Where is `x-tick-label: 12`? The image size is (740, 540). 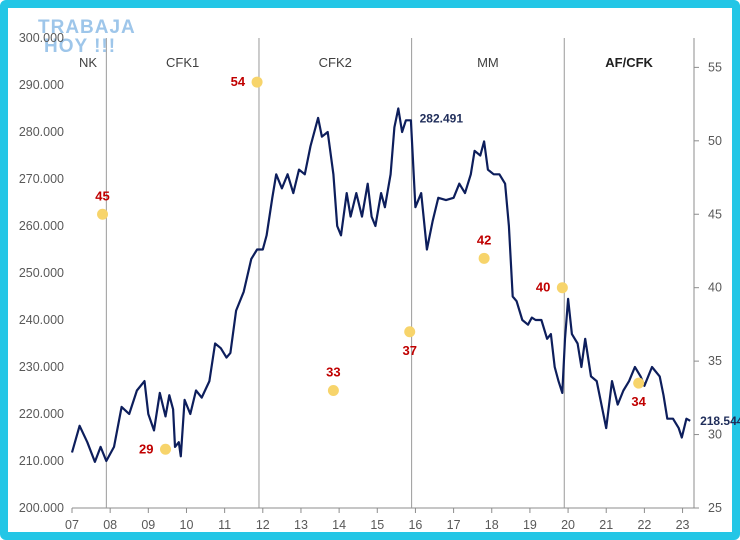
x-tick-label: 12 is located at coordinates (263, 525).